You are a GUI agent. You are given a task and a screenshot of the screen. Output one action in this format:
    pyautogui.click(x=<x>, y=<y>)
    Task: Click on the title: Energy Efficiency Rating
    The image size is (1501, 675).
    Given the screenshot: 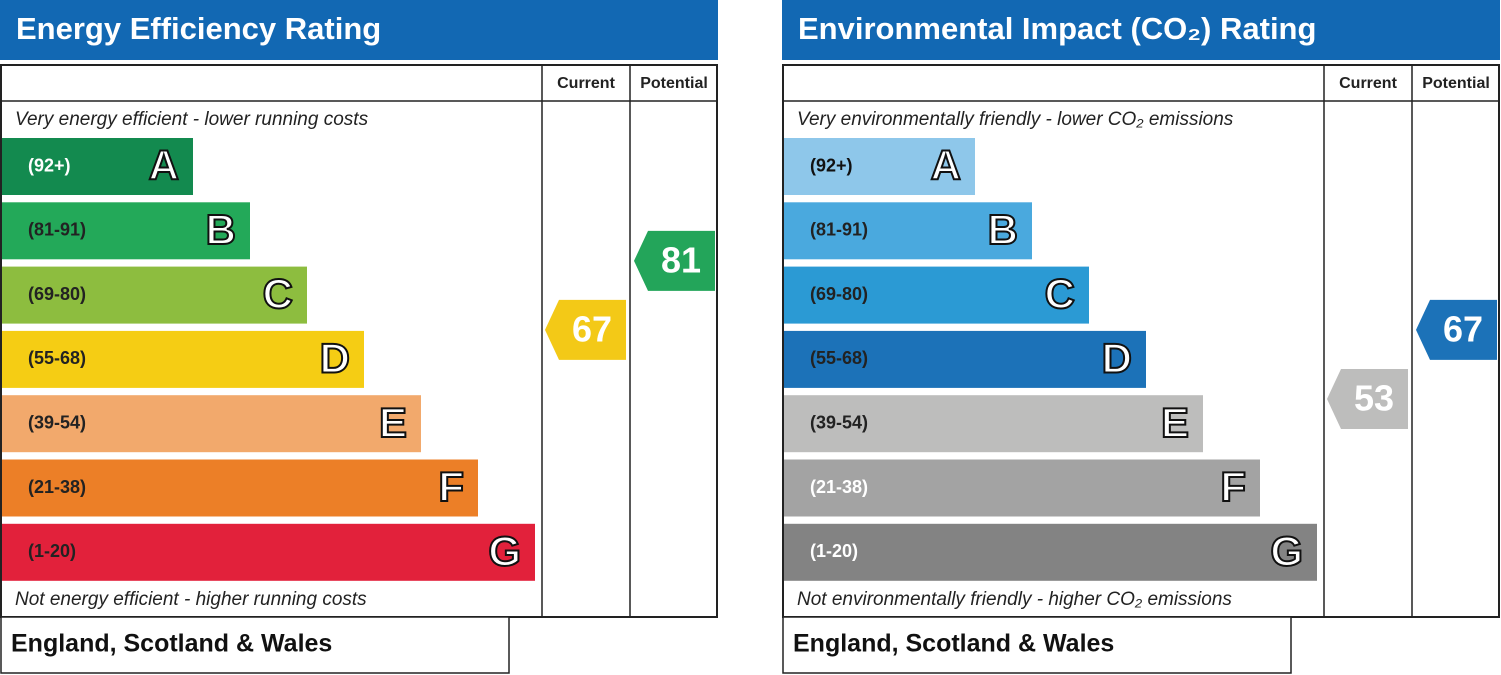 What is the action you would take?
    pyautogui.click(x=198, y=28)
    